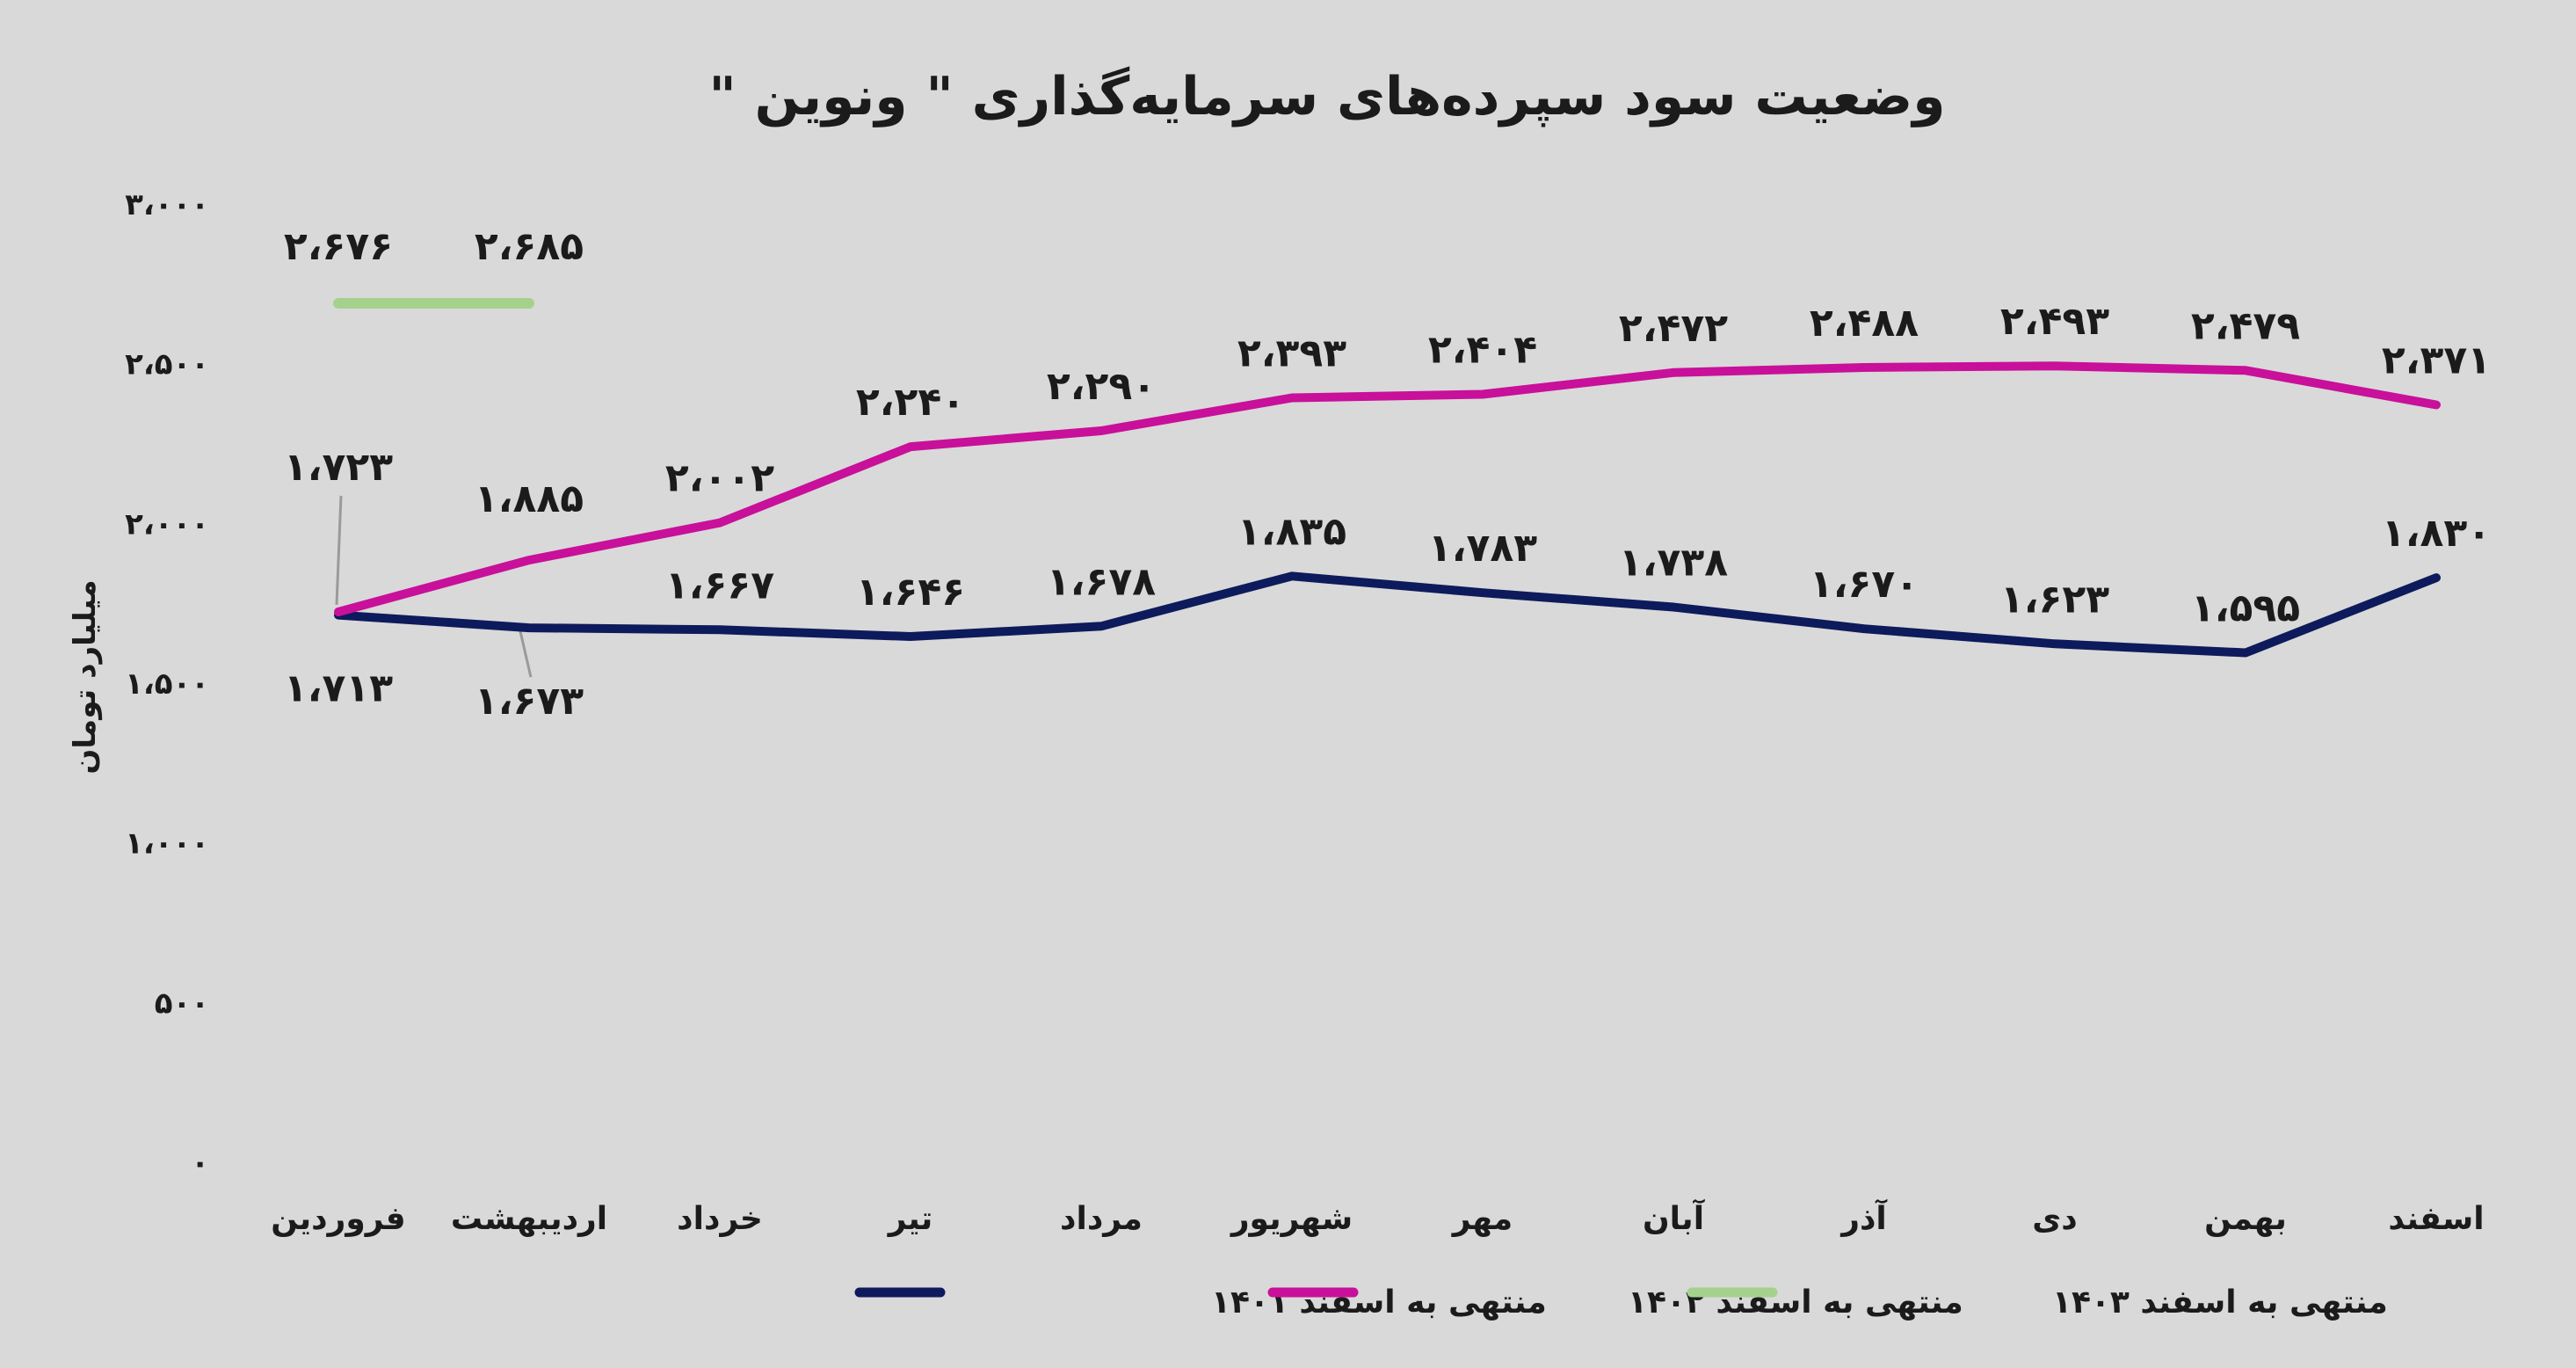 The image size is (2576, 1368). What do you see at coordinates (338, 467) in the screenshot?
I see `data-label-1402: ۱،۷۲۳` at bounding box center [338, 467].